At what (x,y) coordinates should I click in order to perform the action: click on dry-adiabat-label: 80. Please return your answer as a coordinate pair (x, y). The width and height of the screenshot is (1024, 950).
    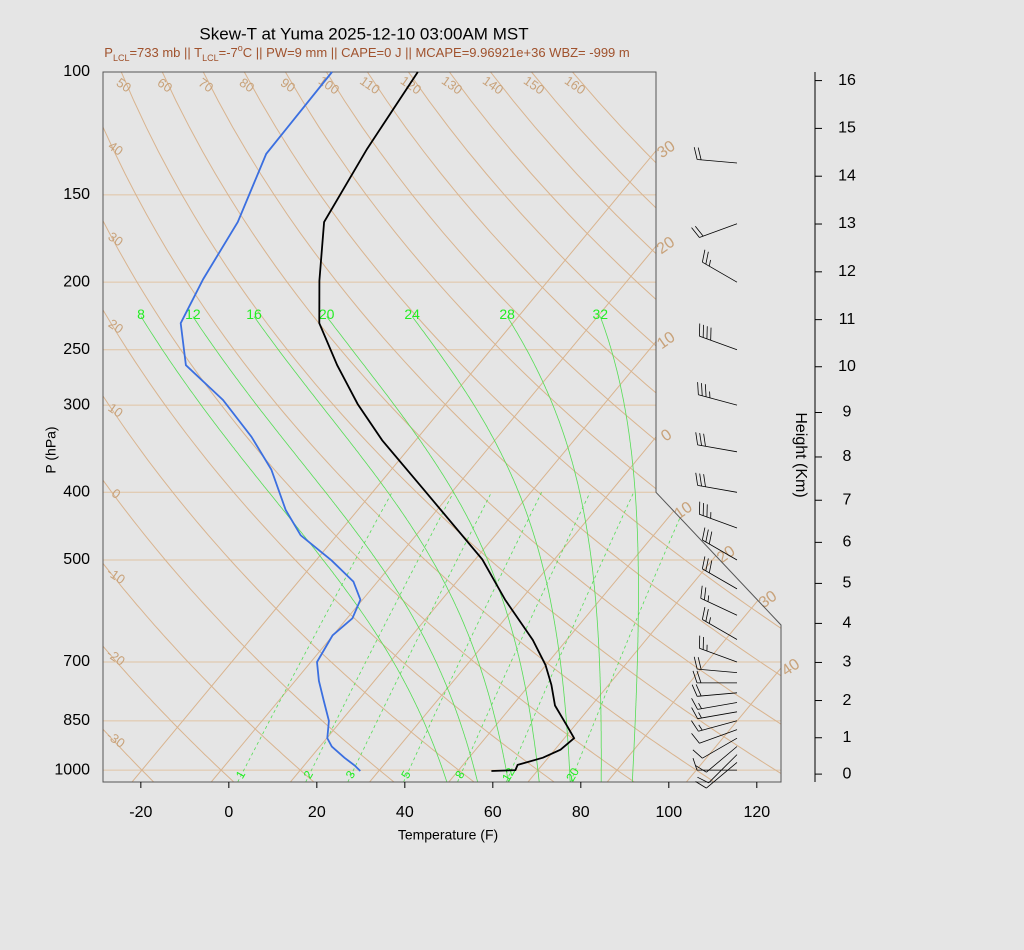
    Looking at the image, I should click on (247, 85).